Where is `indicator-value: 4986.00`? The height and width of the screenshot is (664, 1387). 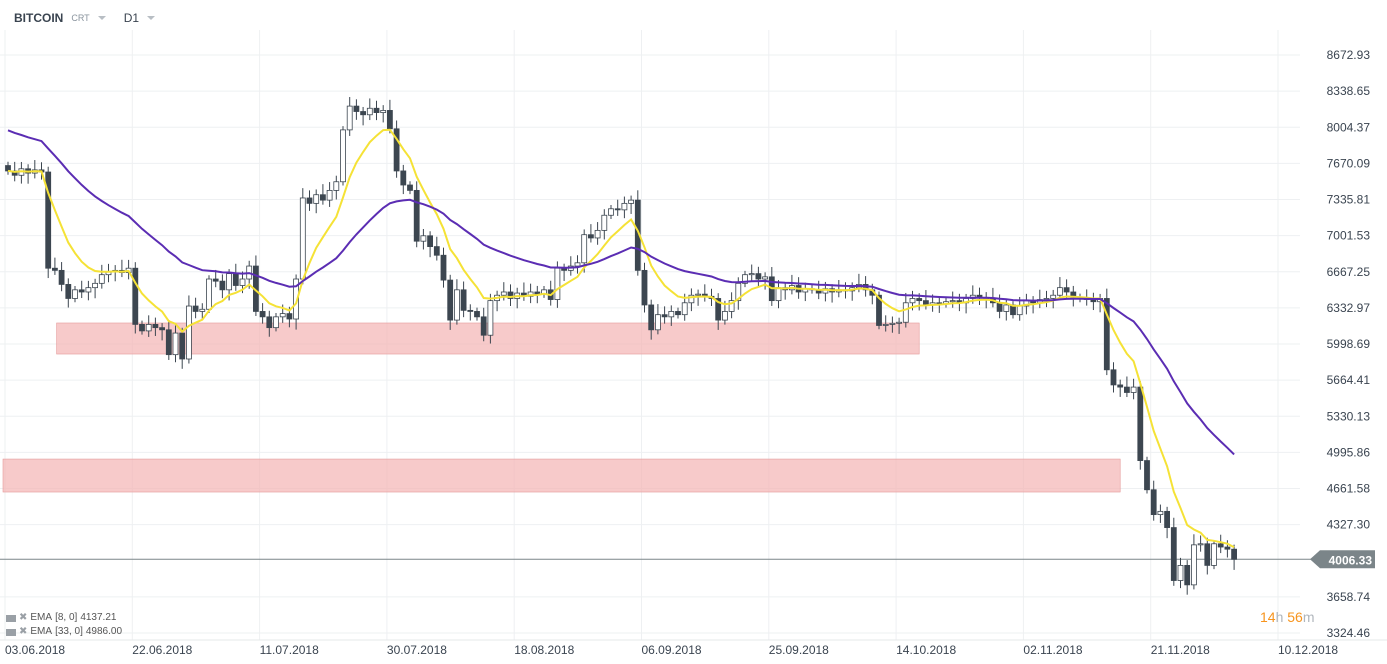 indicator-value: 4986.00 is located at coordinates (104, 631).